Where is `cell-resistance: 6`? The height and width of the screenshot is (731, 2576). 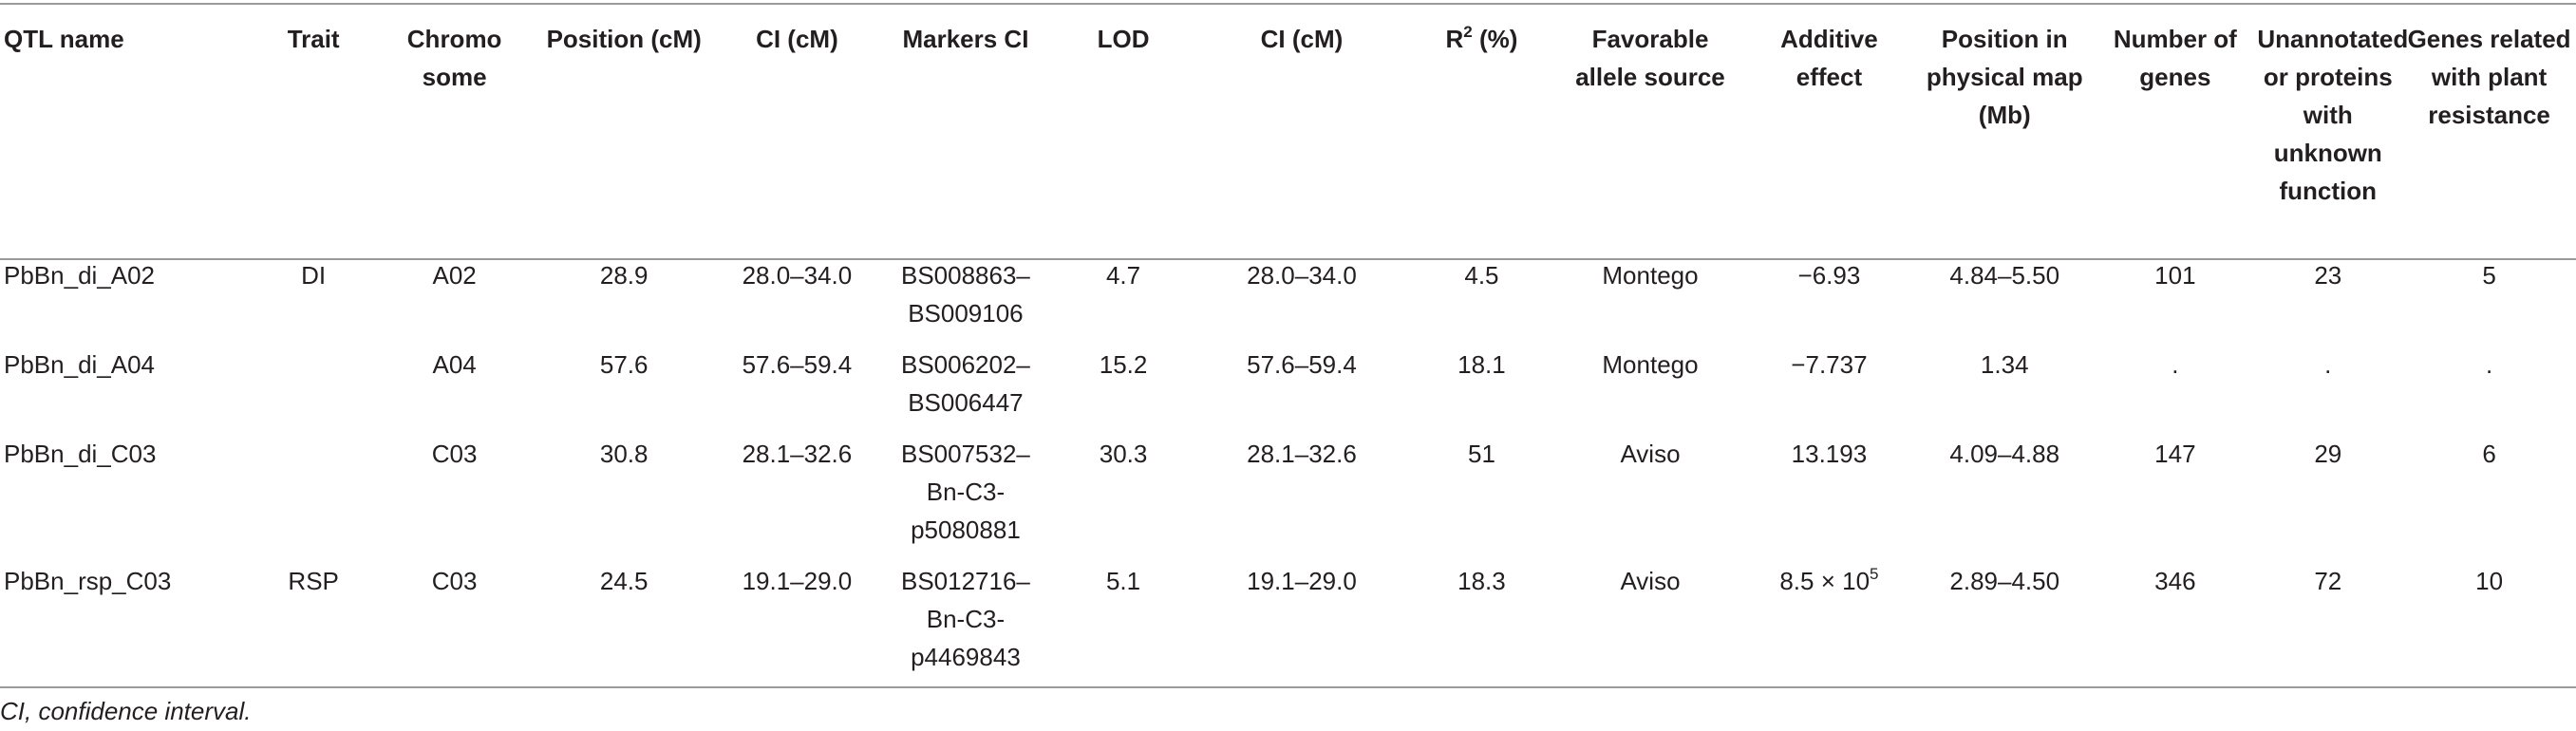
cell-resistance: 6 is located at coordinates (2489, 454).